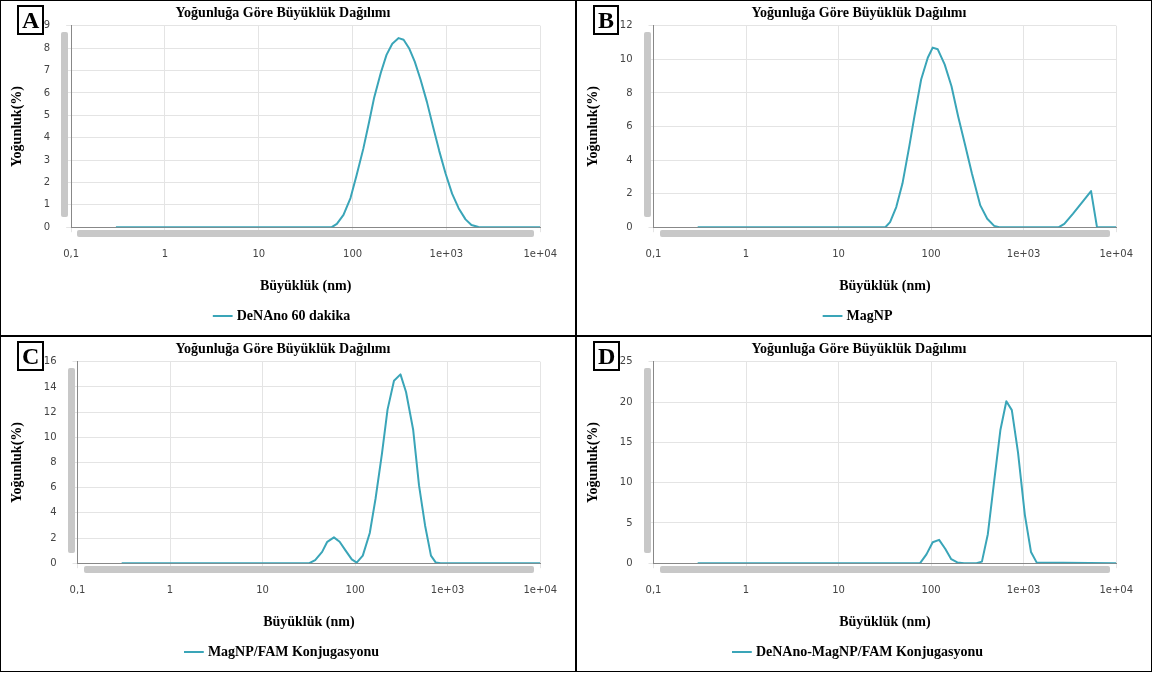 This screenshot has width=1153, height=673. What do you see at coordinates (47, 204) in the screenshot?
I see `y-tick-label: 1` at bounding box center [47, 204].